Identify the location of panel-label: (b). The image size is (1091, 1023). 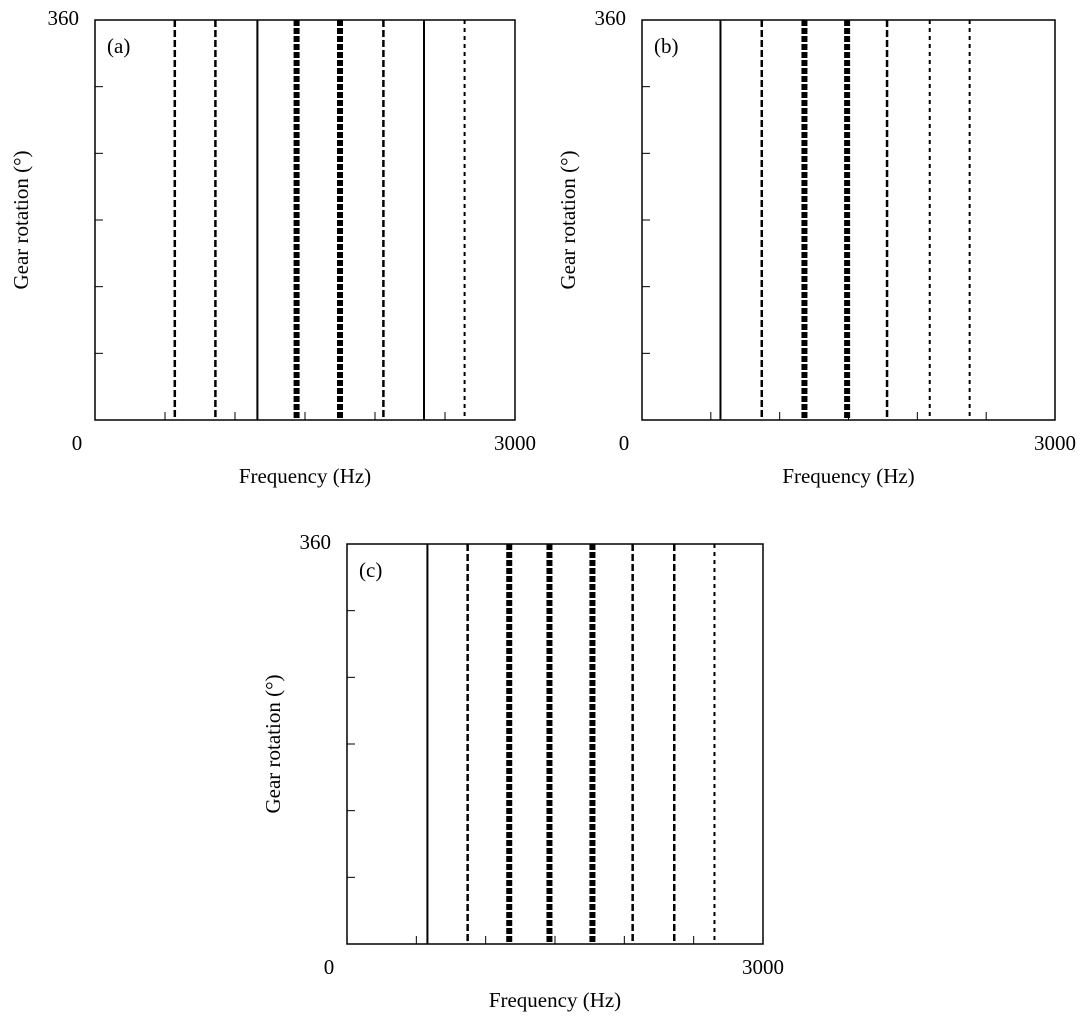
(666, 46).